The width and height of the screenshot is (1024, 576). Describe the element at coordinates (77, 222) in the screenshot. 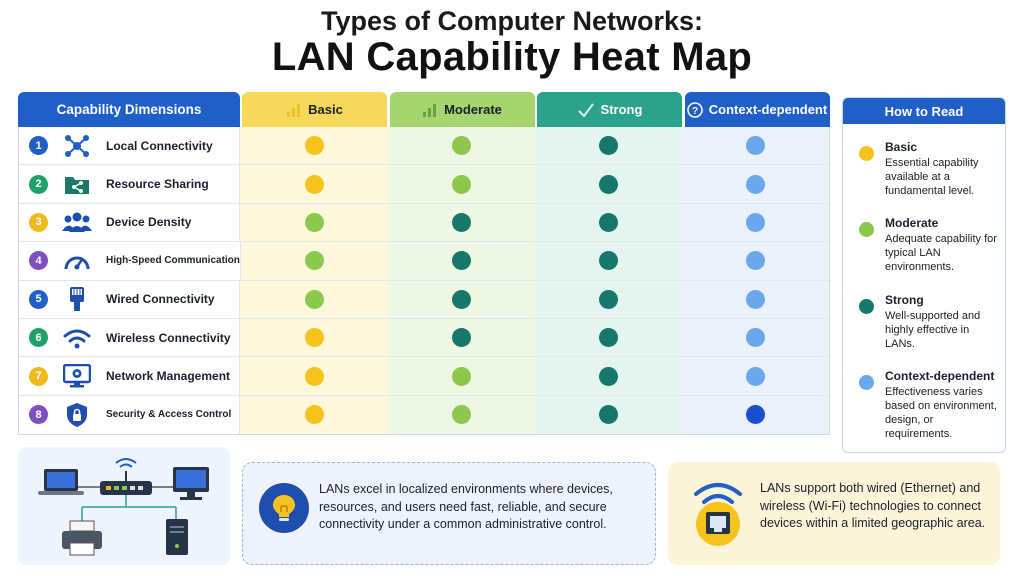

I see `users-group-icon` at that location.